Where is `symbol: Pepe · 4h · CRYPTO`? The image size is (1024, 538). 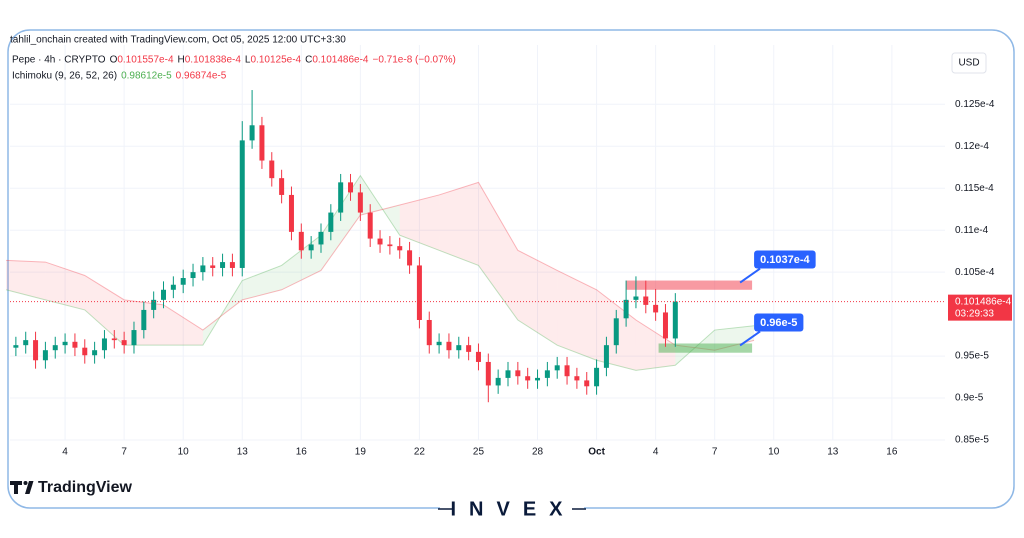
symbol: Pepe · 4h · CRYPTO is located at coordinates (59, 60).